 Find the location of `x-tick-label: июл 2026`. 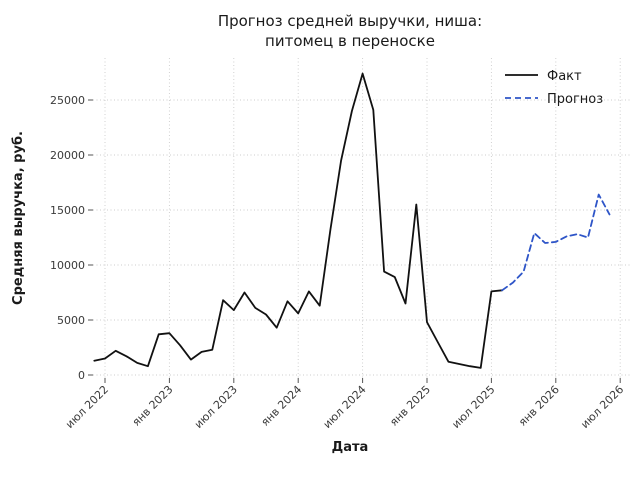

x-tick-label: июл 2026 is located at coordinates (602, 407).